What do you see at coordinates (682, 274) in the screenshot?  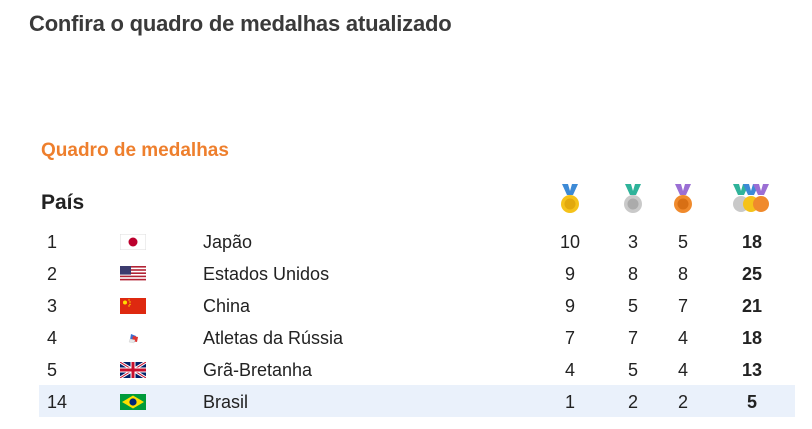 I see `bronze-count: 8` at bounding box center [682, 274].